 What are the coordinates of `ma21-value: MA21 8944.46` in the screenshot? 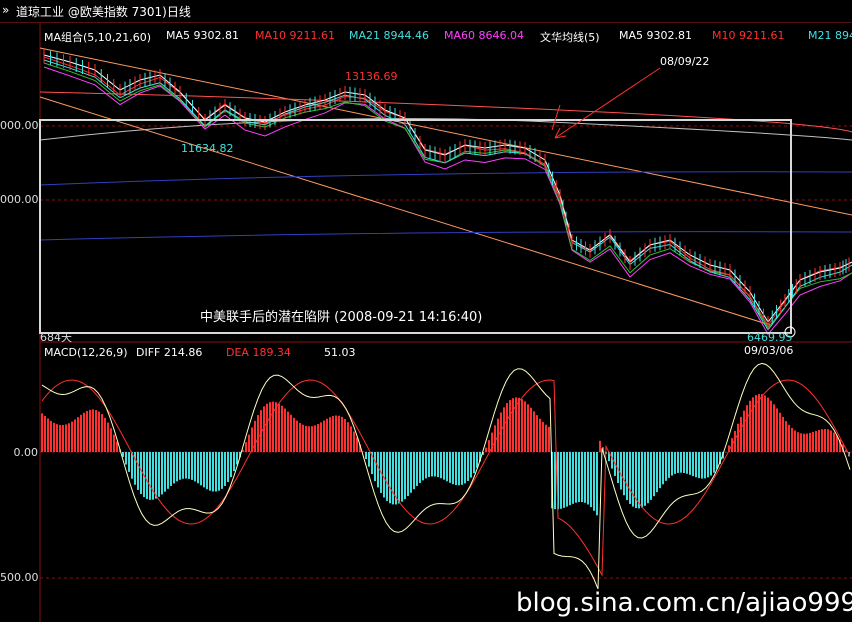 It's located at (389, 35).